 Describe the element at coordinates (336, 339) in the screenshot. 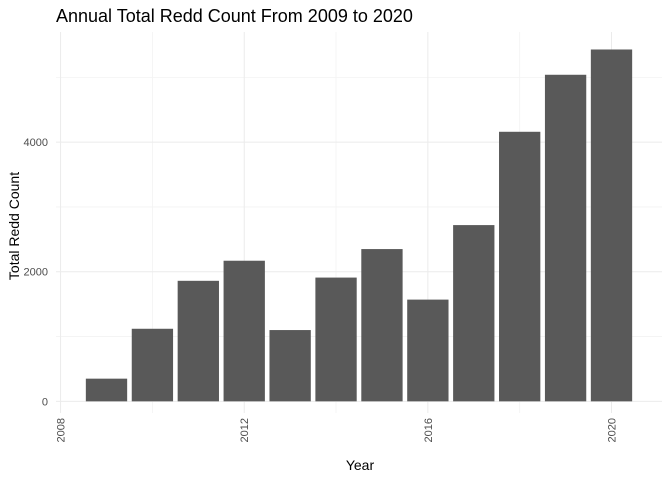

I see `bar-2014` at that location.